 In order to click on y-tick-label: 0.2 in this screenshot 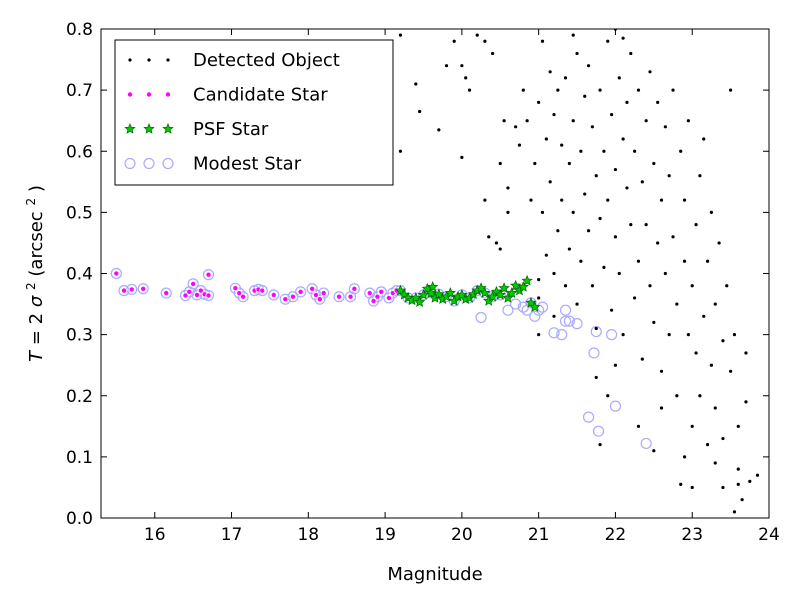, I will do `click(79, 397)`.